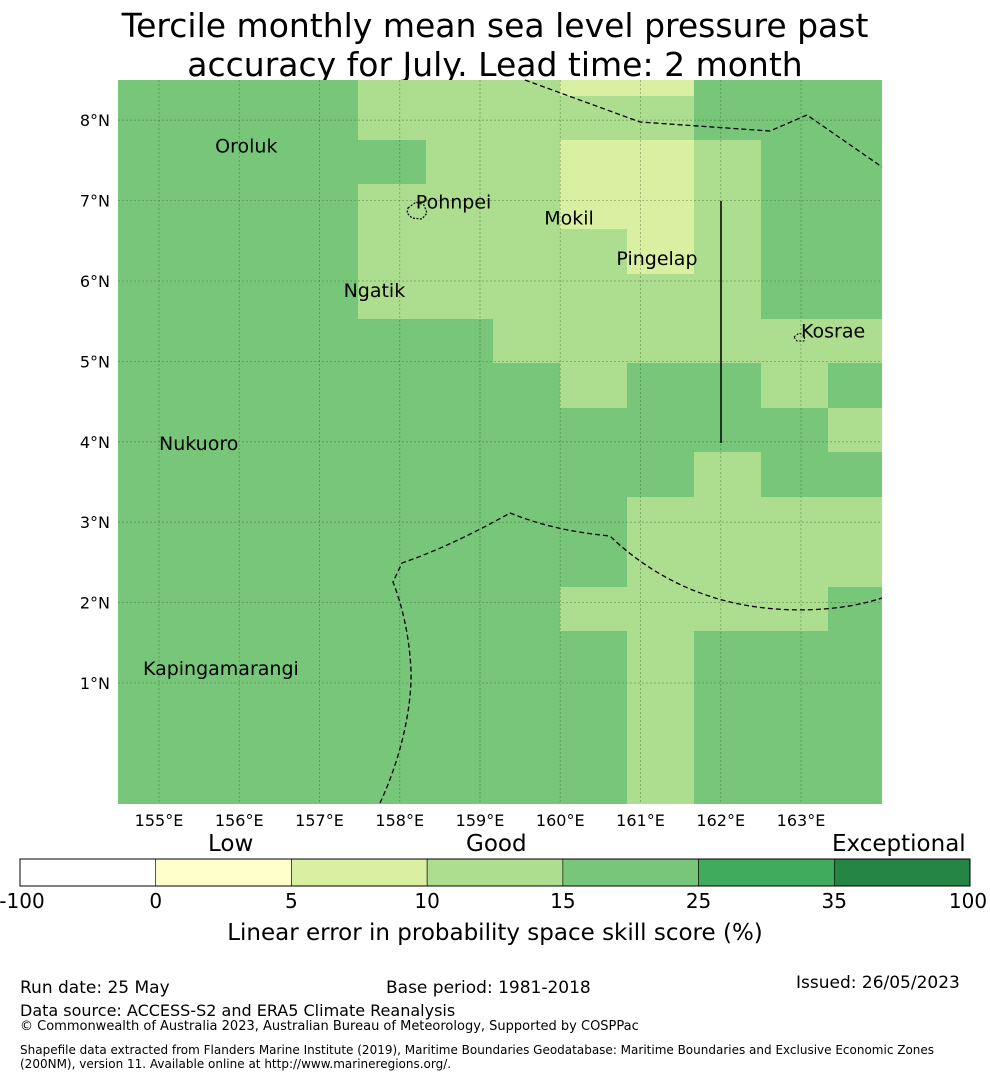 The height and width of the screenshot is (1080, 990). Describe the element at coordinates (198, 444) in the screenshot. I see `place-label: Nukuoro` at that location.